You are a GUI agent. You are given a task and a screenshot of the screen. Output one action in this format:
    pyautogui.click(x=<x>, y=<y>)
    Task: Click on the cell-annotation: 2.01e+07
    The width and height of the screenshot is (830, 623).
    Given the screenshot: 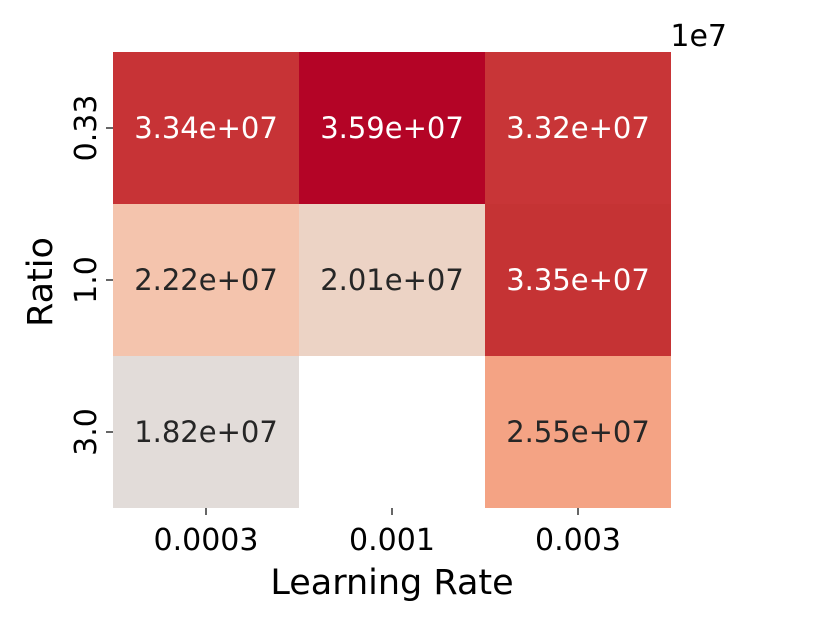 What is the action you would take?
    pyautogui.click(x=392, y=280)
    